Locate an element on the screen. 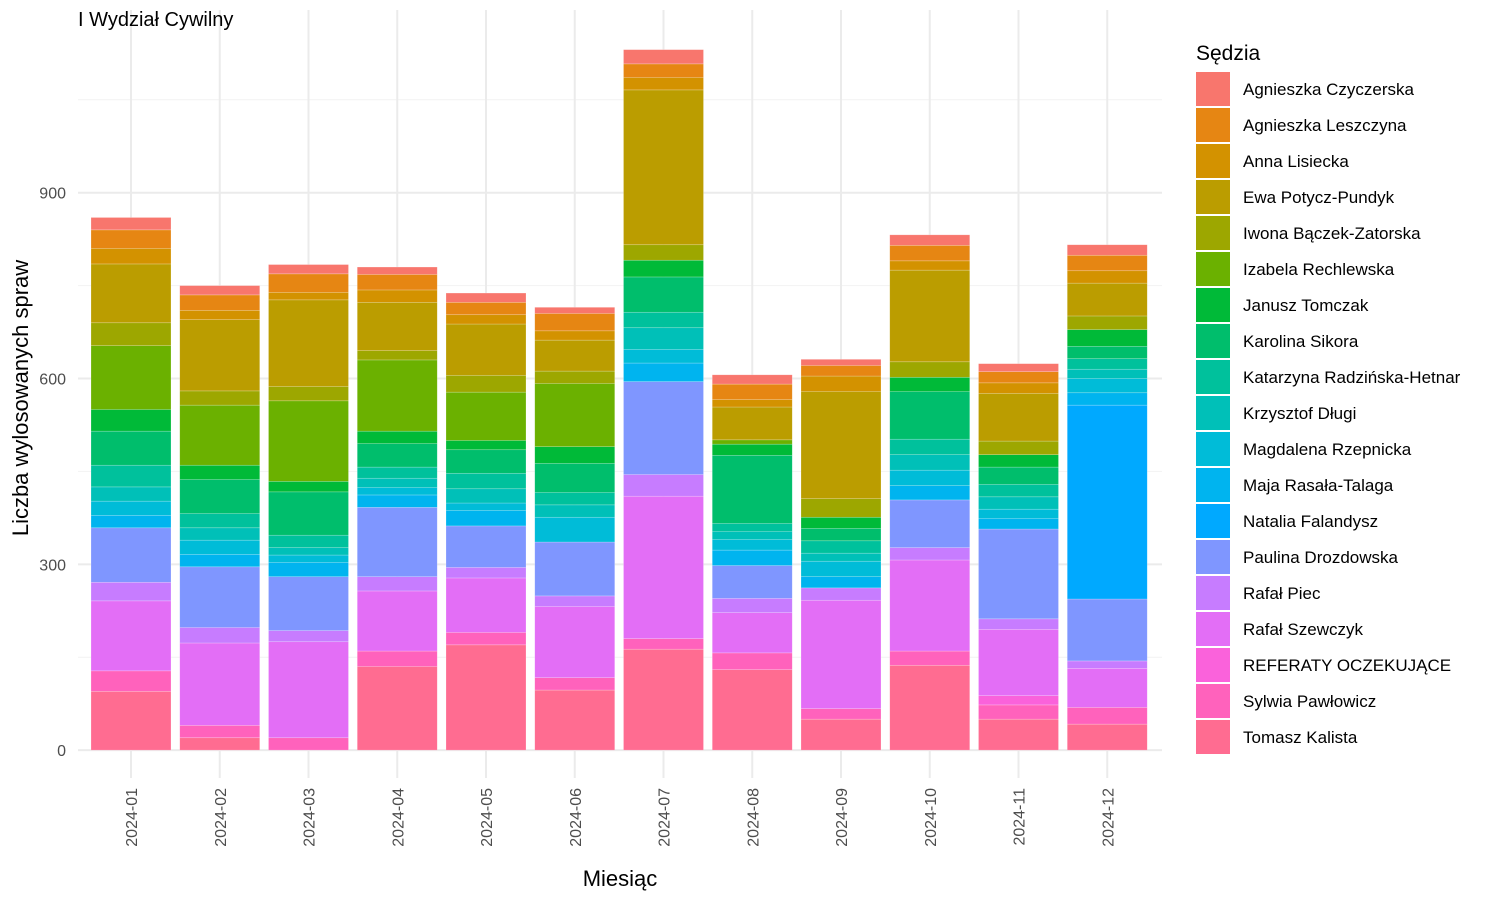 The height and width of the screenshot is (905, 1500). y-tick-label: 300 is located at coordinates (52, 565).